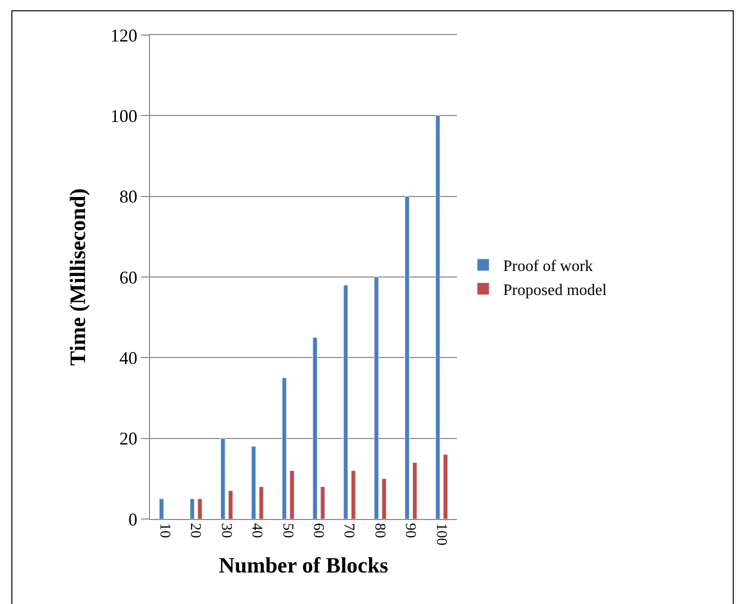 This screenshot has width=747, height=604. What do you see at coordinates (379, 530) in the screenshot?
I see `x-tick-label: 80` at bounding box center [379, 530].